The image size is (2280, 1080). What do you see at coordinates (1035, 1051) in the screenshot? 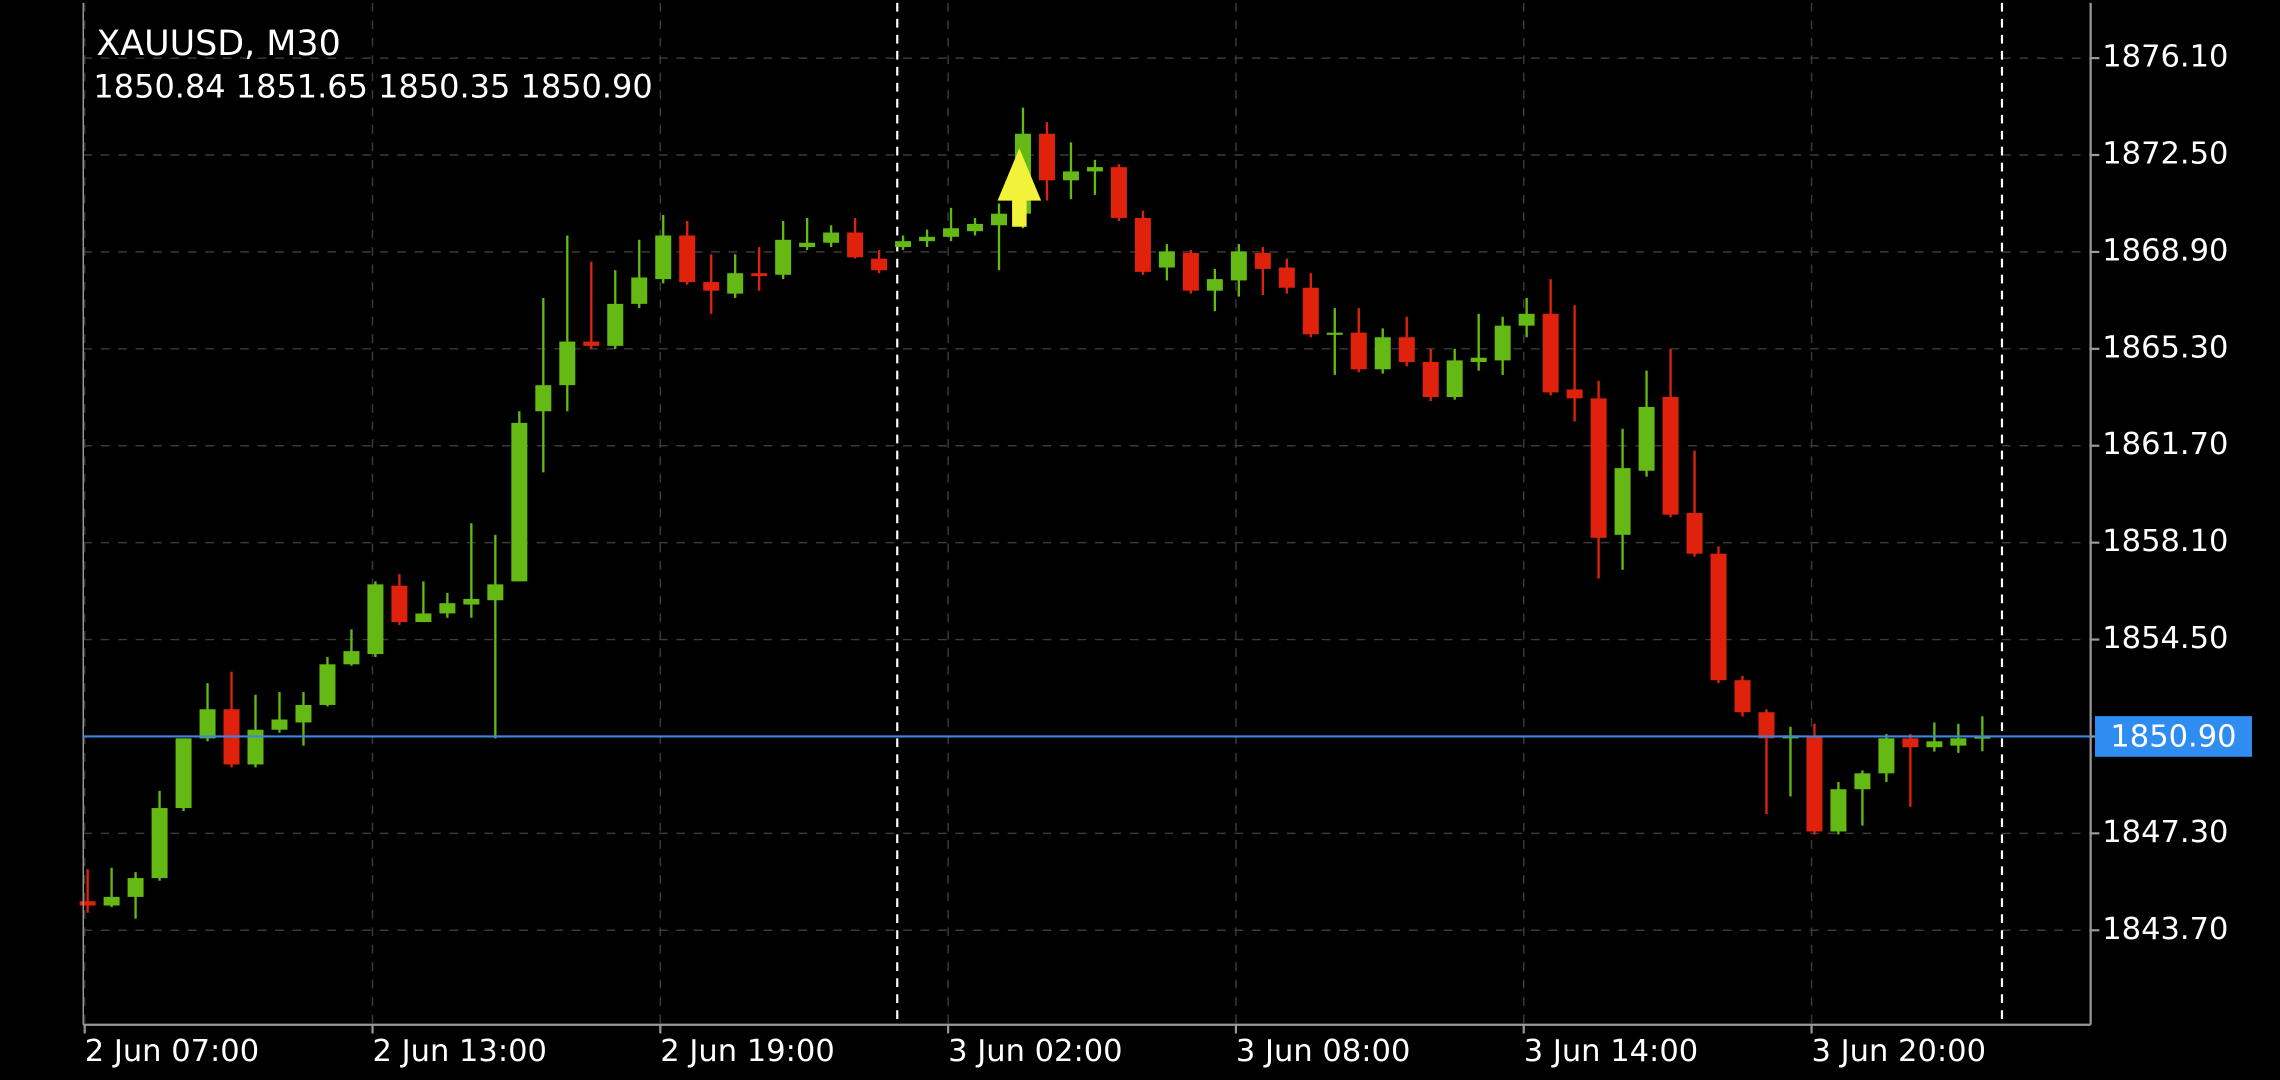
I see `x-tick-label: 3 Jun 02:00` at bounding box center [1035, 1051].